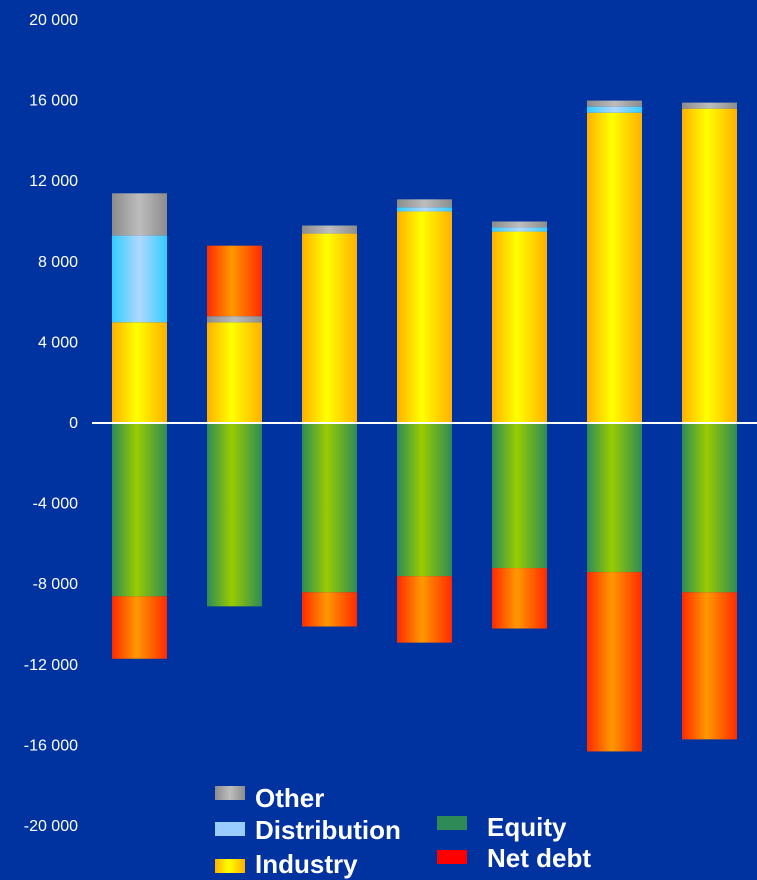 This screenshot has height=880, width=757. What do you see at coordinates (234, 281) in the screenshot?
I see `bar-segment-net-debt-pos` at bounding box center [234, 281].